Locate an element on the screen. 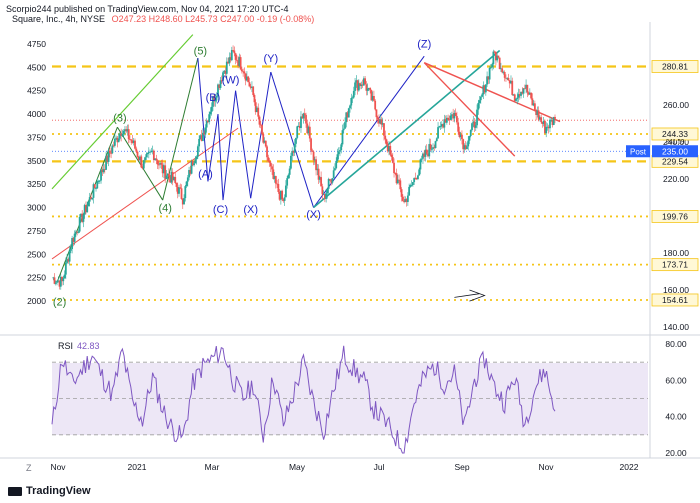  time-axis-tick-label: 2021 is located at coordinates (137, 467).